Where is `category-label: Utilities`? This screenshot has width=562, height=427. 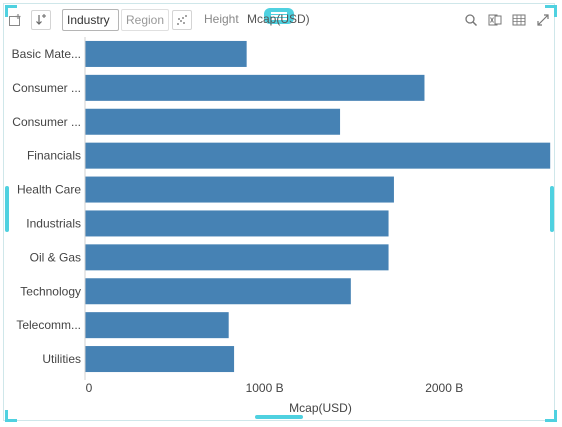 category-label: Utilities is located at coordinates (61, 359).